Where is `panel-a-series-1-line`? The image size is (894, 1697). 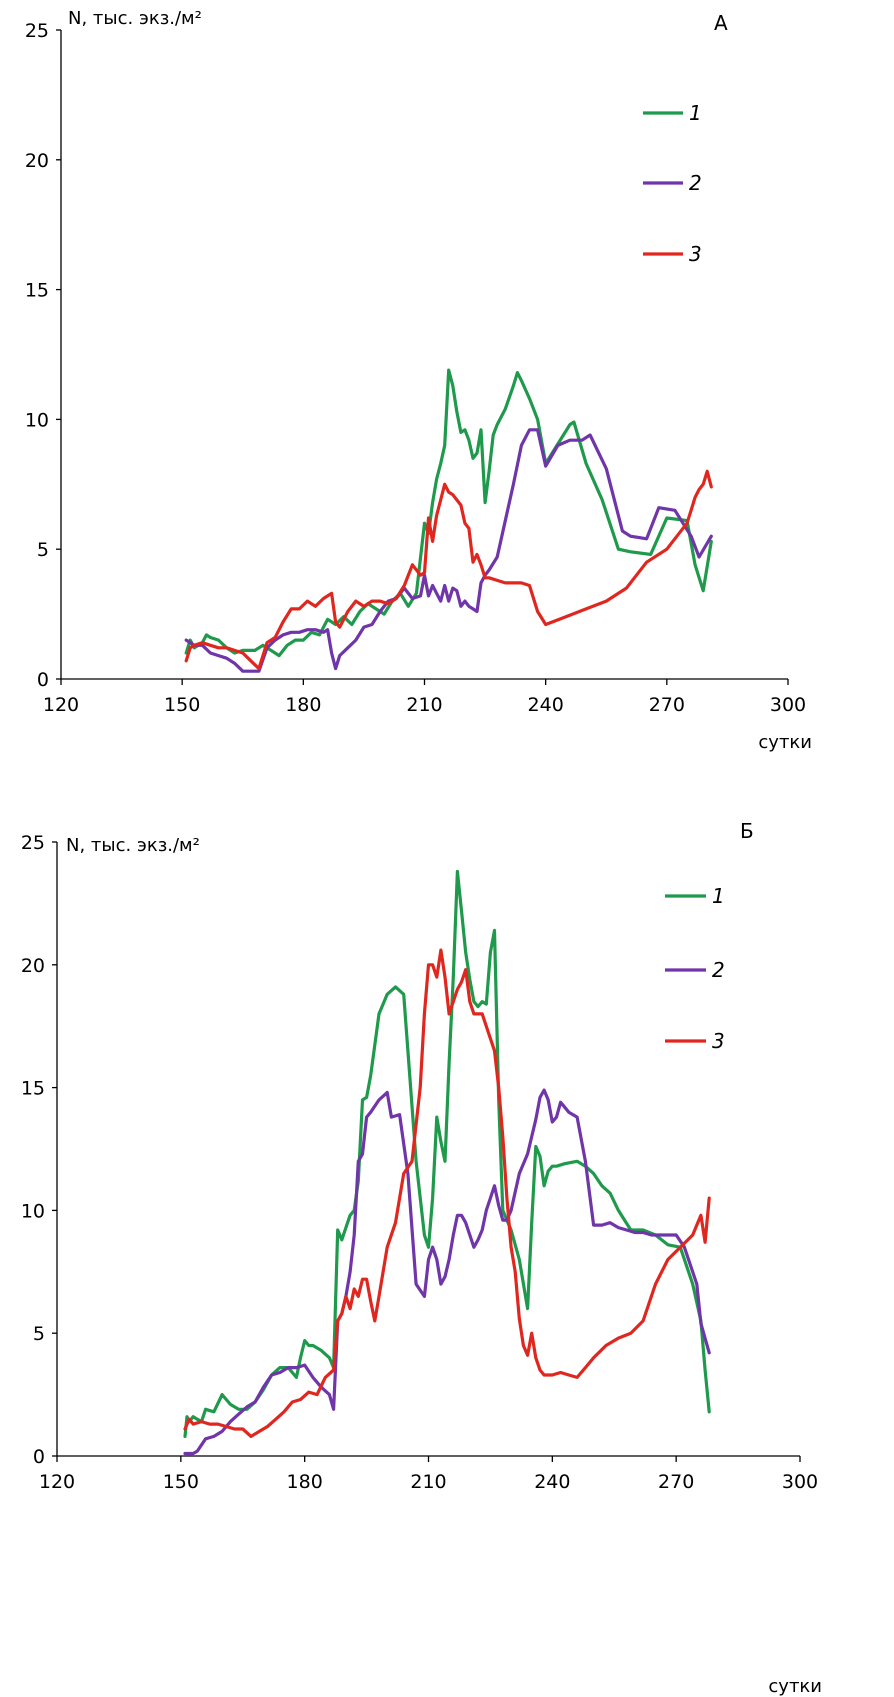
panel-a-series-1-line is located at coordinates (448, 513).